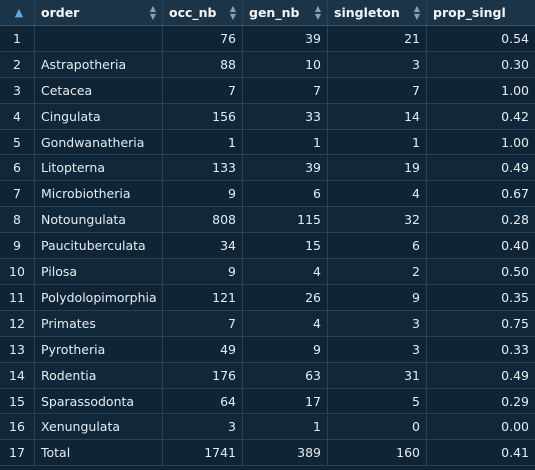 This screenshot has width=535, height=470. What do you see at coordinates (515, 272) in the screenshot?
I see `cell-prop-singl: 0.50` at bounding box center [515, 272].